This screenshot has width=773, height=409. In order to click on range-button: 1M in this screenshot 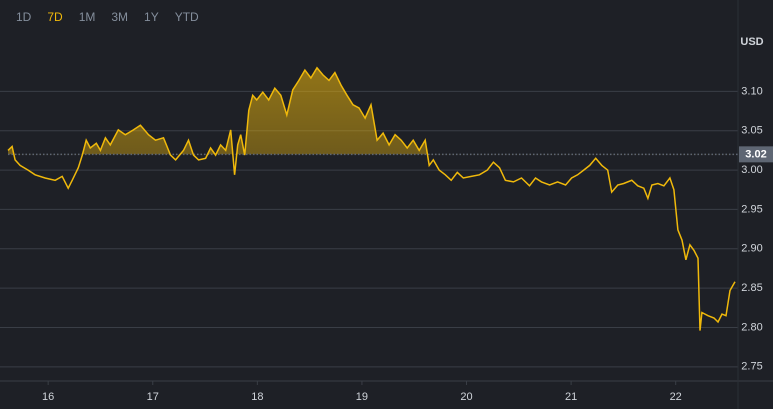, I will do `click(87, 17)`.